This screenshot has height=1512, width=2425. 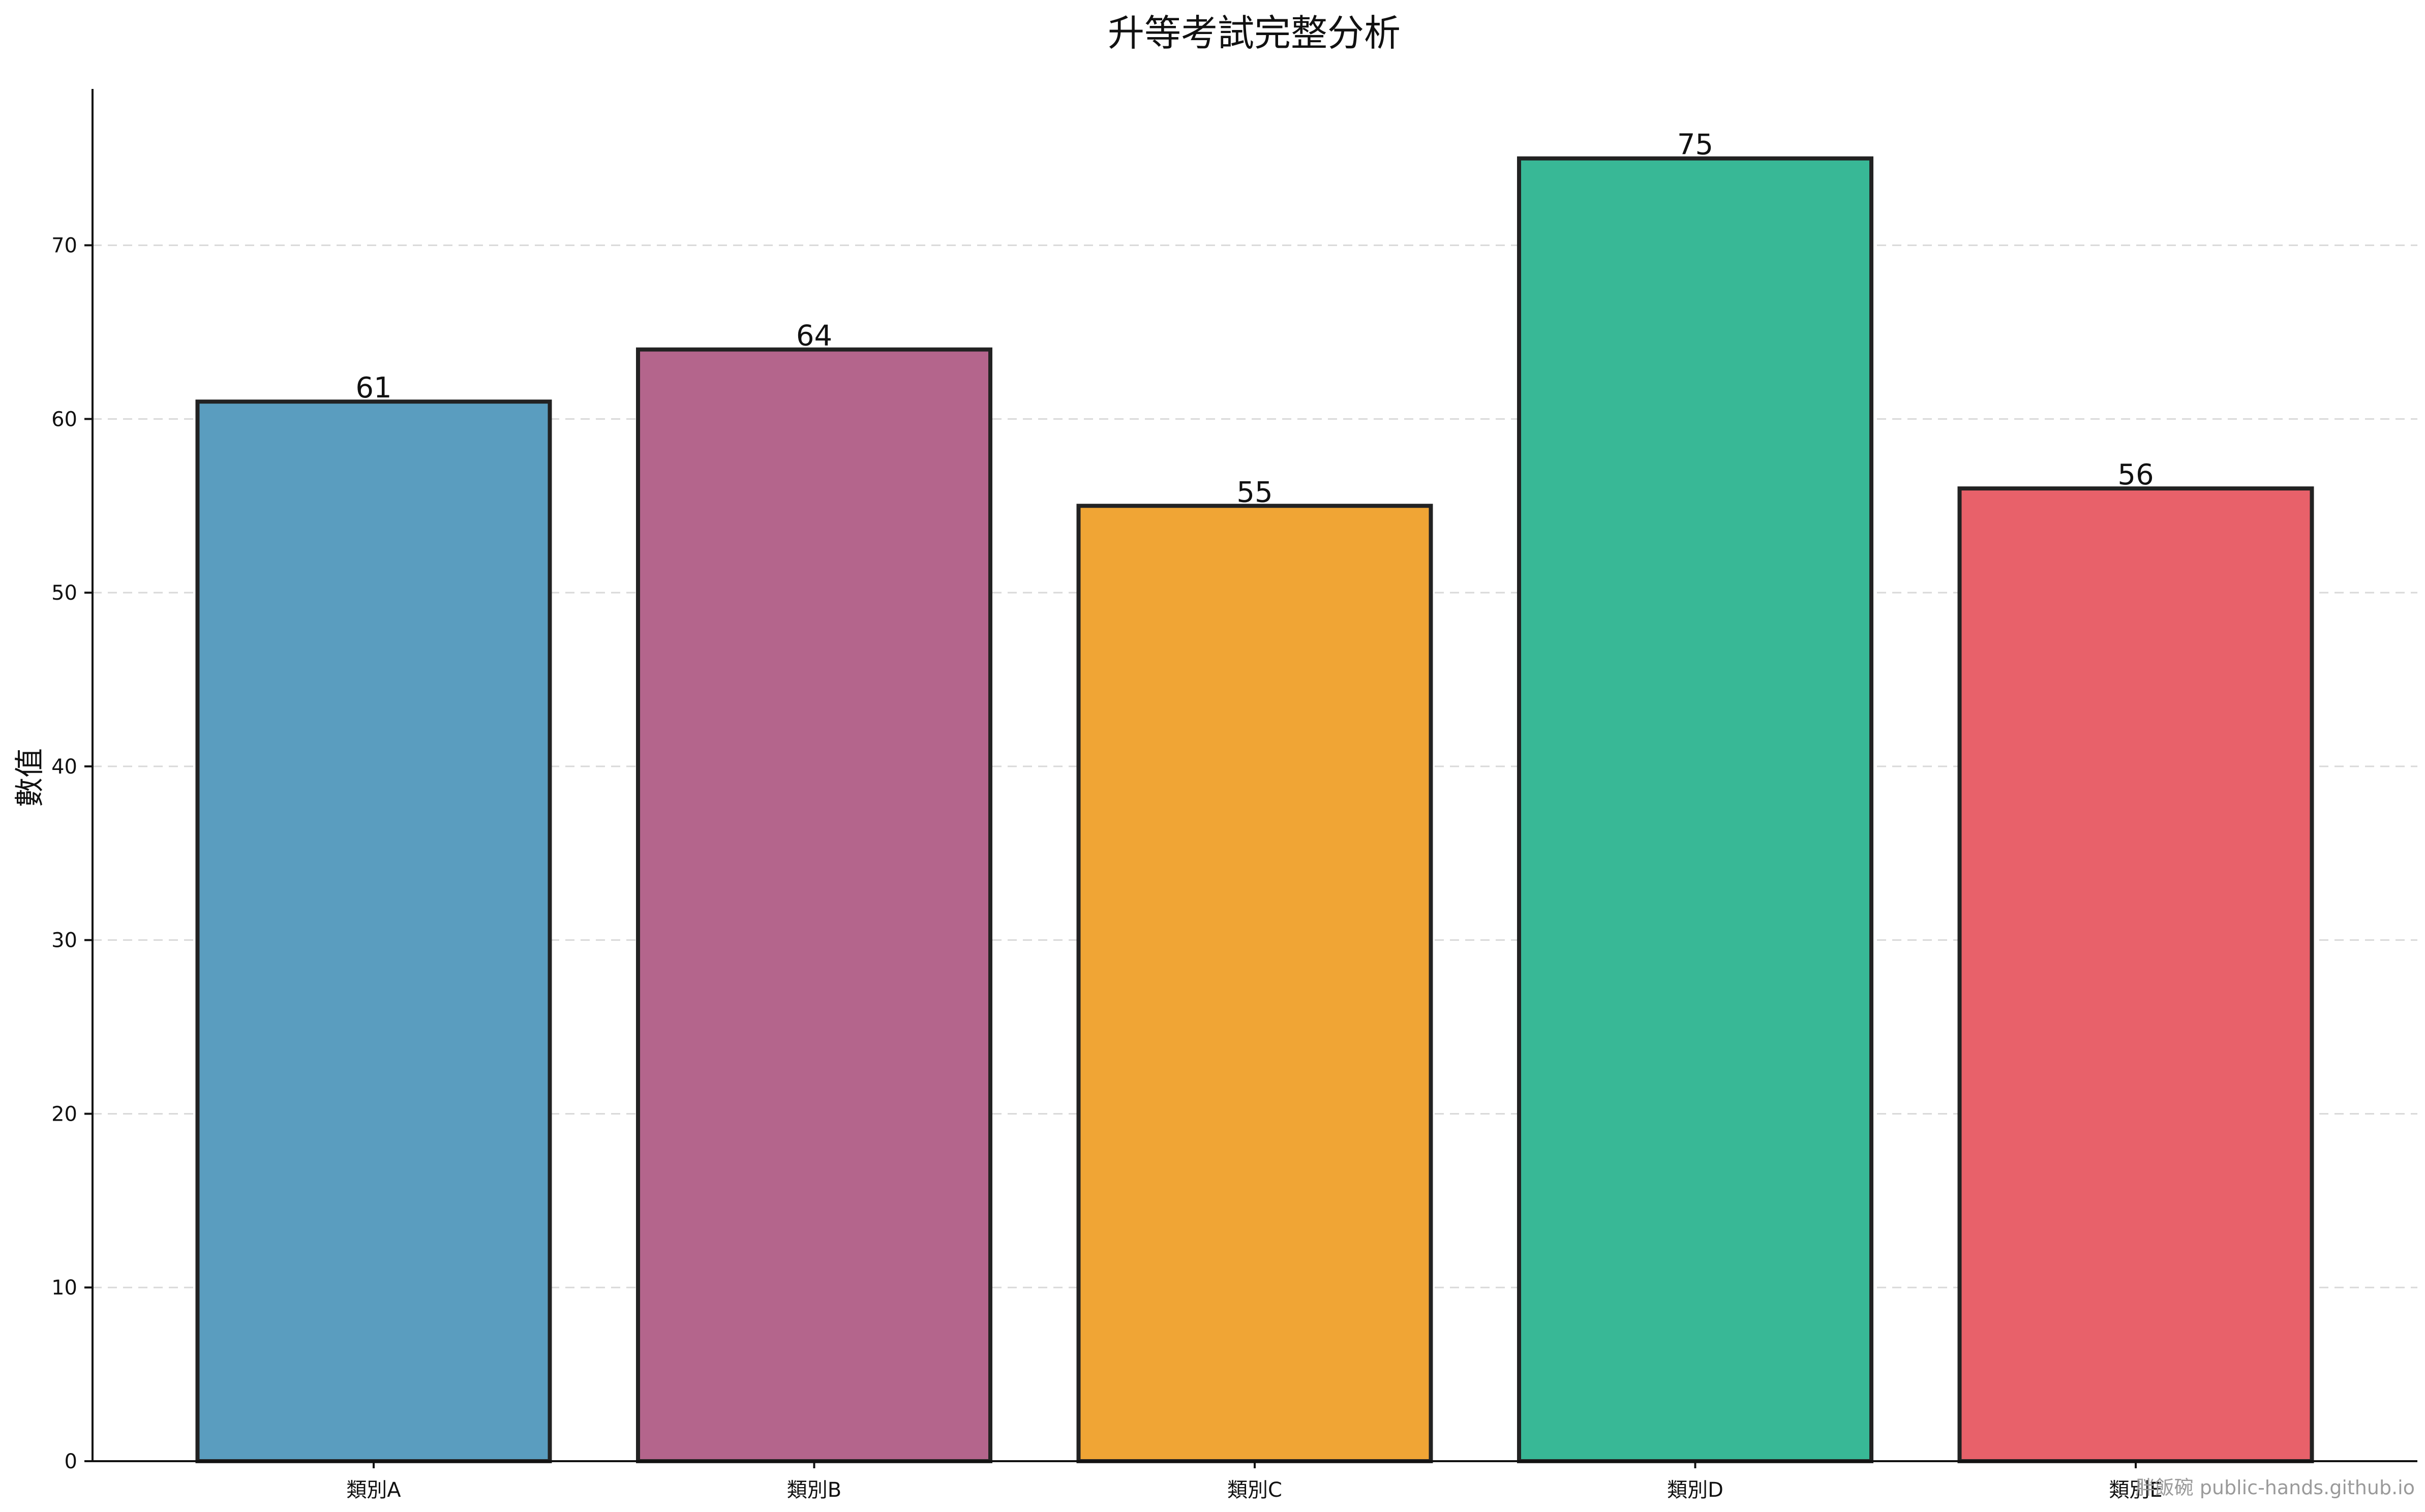 I want to click on x-tick-label: 類別B, so click(x=814, y=1490).